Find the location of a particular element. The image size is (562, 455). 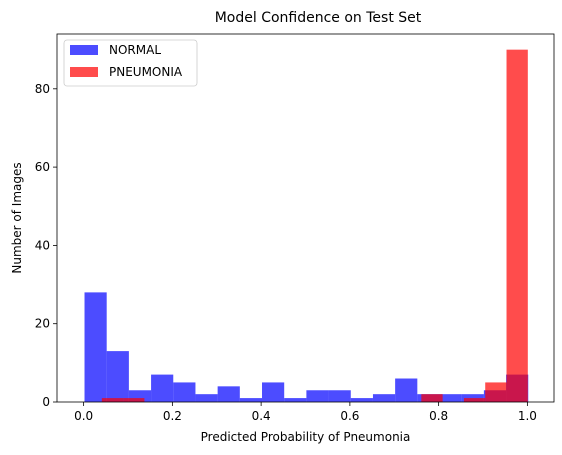

y-tick-label-2: 40 is located at coordinates (42, 245).